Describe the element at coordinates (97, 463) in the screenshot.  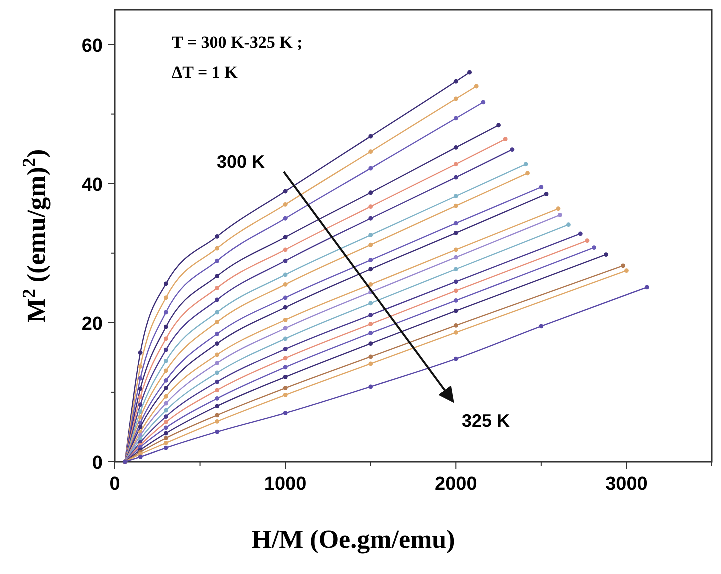
I see `y-tick-label: 0` at that location.